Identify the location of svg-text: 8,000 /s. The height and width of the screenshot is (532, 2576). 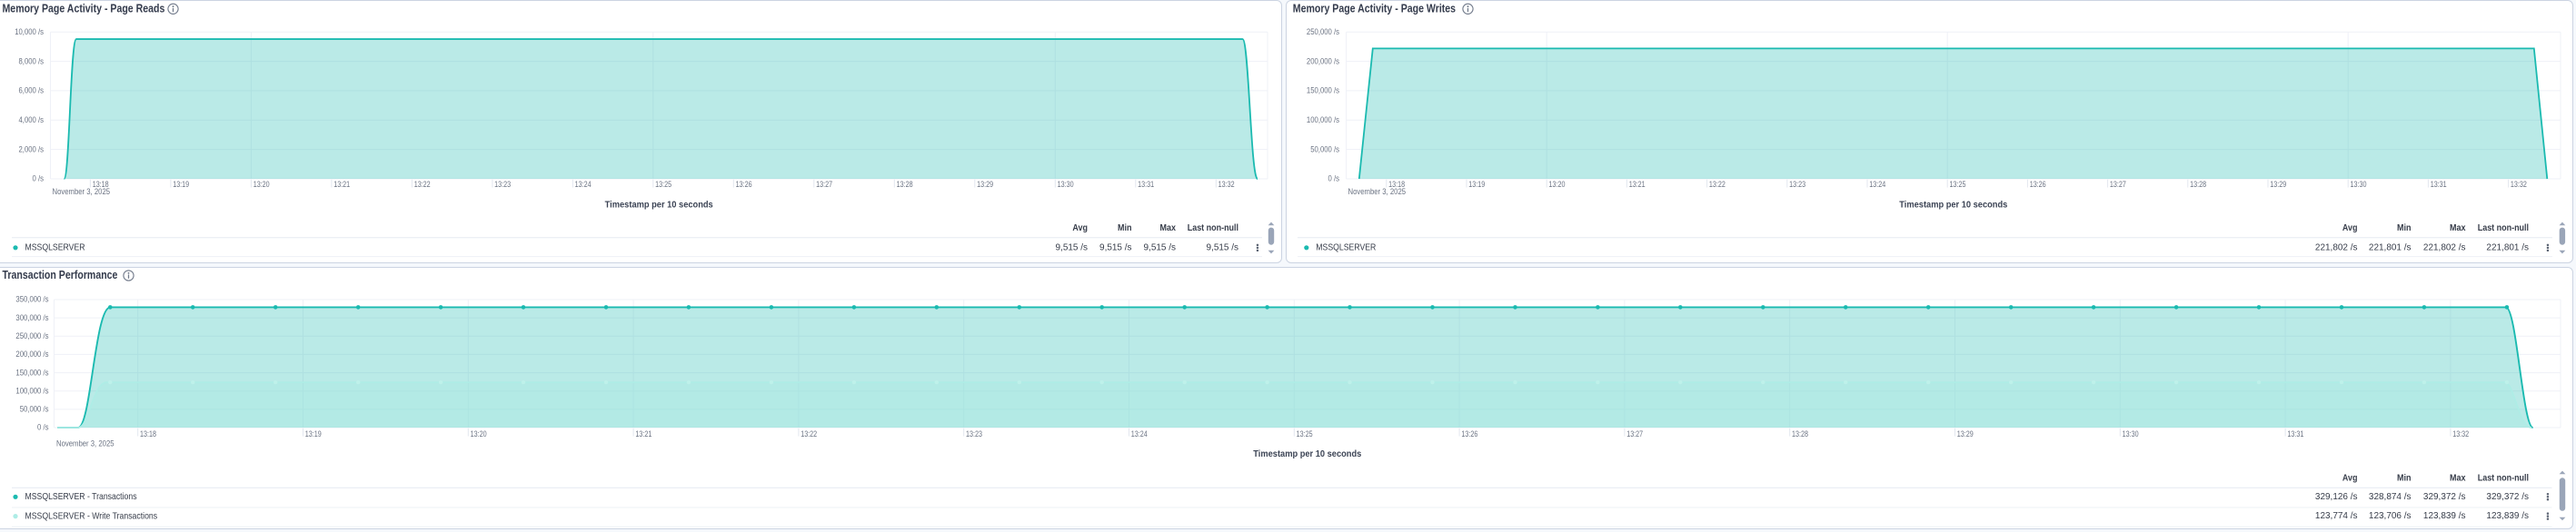
(31, 61).